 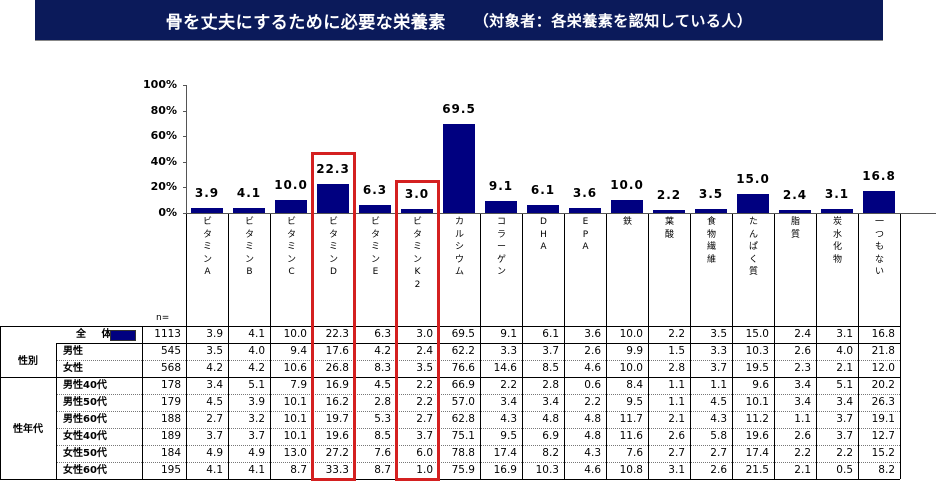 I want to click on column-header-char: 食, so click(x=711, y=222).